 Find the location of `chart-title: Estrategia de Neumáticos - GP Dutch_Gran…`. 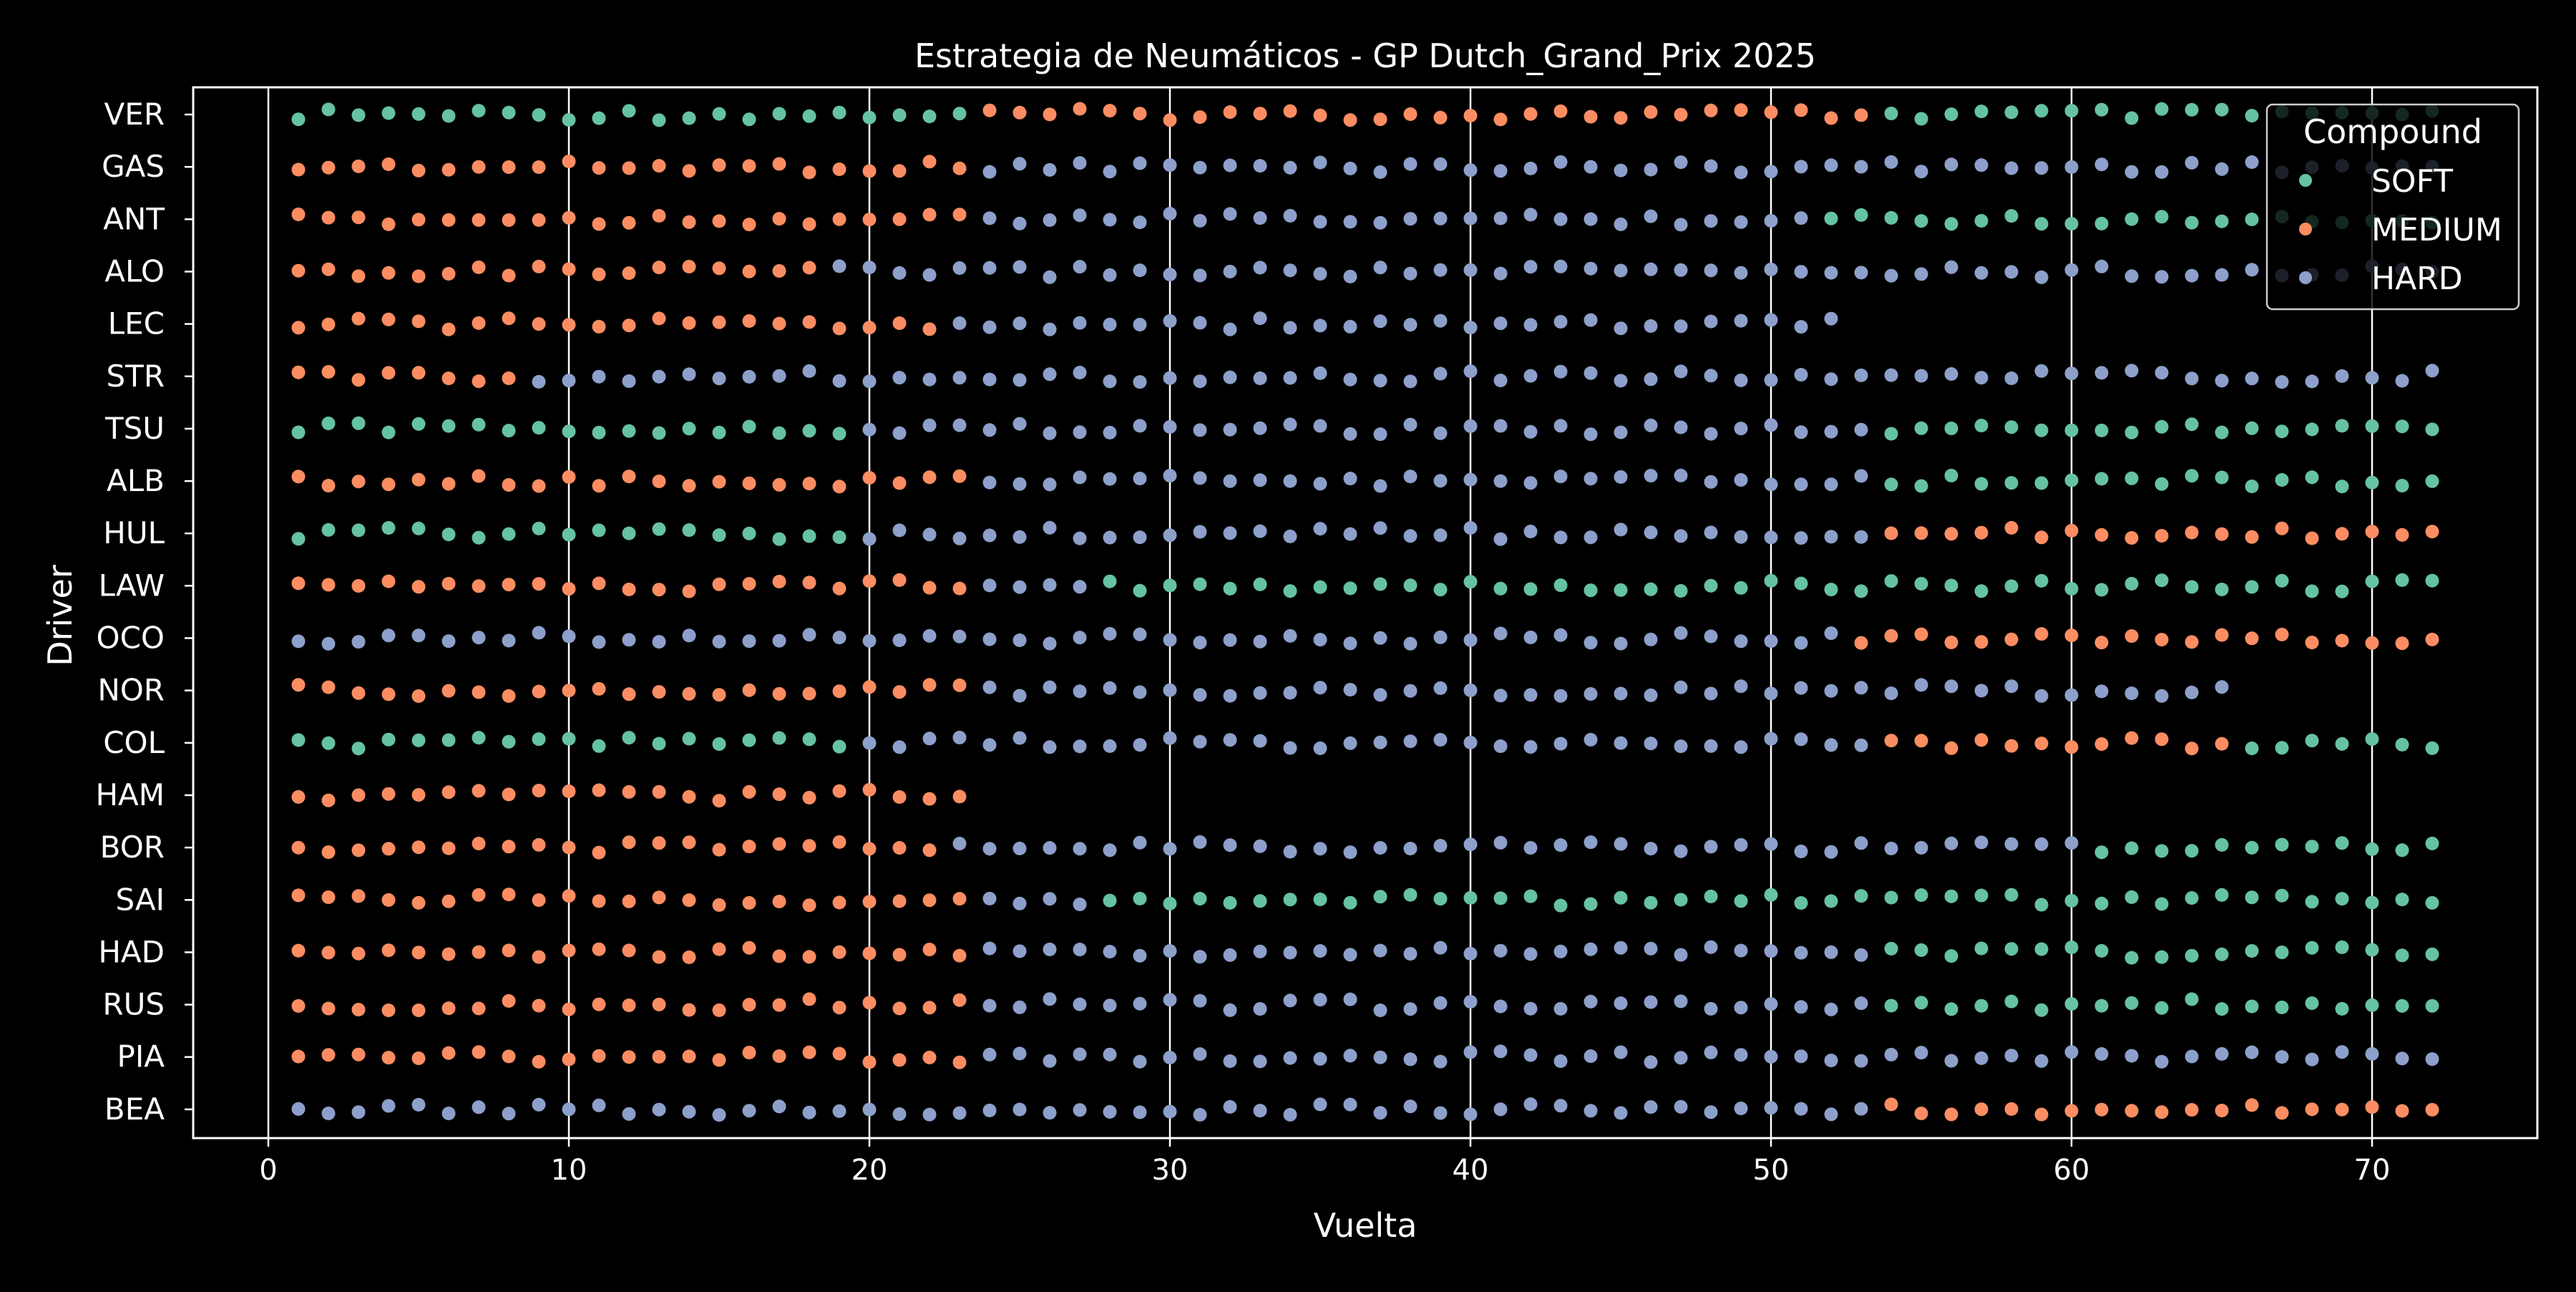

chart-title: Estrategia de Neumáticos - GP Dutch_Gran… is located at coordinates (1365, 56).